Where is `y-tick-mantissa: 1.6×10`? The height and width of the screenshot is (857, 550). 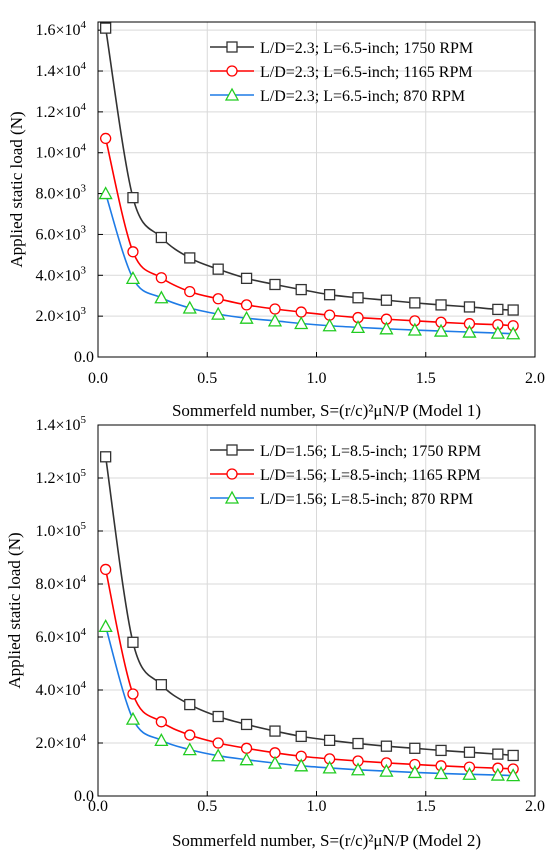
y-tick-mantissa: 1.6×10 is located at coordinates (57, 30).